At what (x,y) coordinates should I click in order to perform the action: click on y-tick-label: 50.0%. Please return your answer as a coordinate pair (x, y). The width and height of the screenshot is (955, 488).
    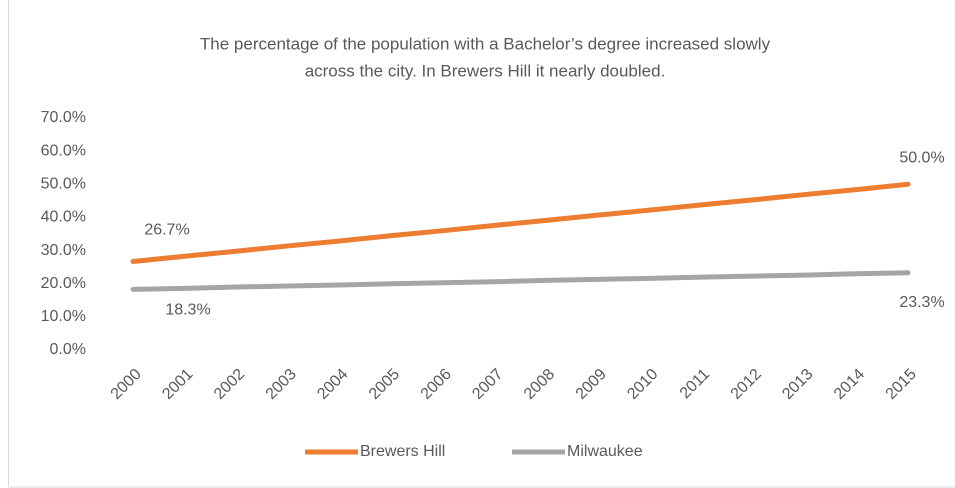
    Looking at the image, I should click on (63, 184).